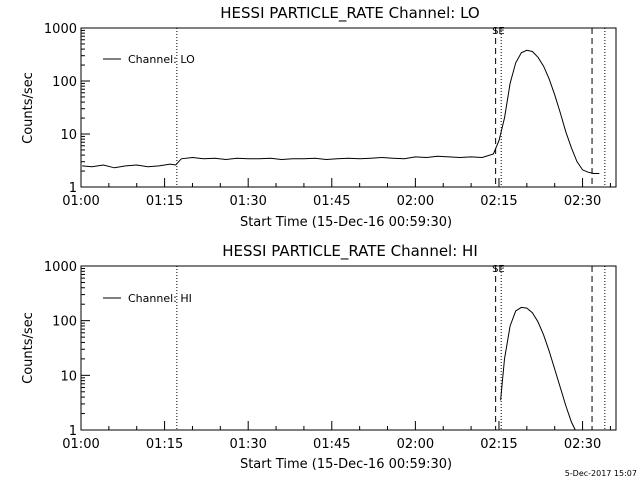 The width and height of the screenshot is (640, 480). What do you see at coordinates (498, 269) in the screenshot?
I see `panel-hi-annotation: SE` at bounding box center [498, 269].